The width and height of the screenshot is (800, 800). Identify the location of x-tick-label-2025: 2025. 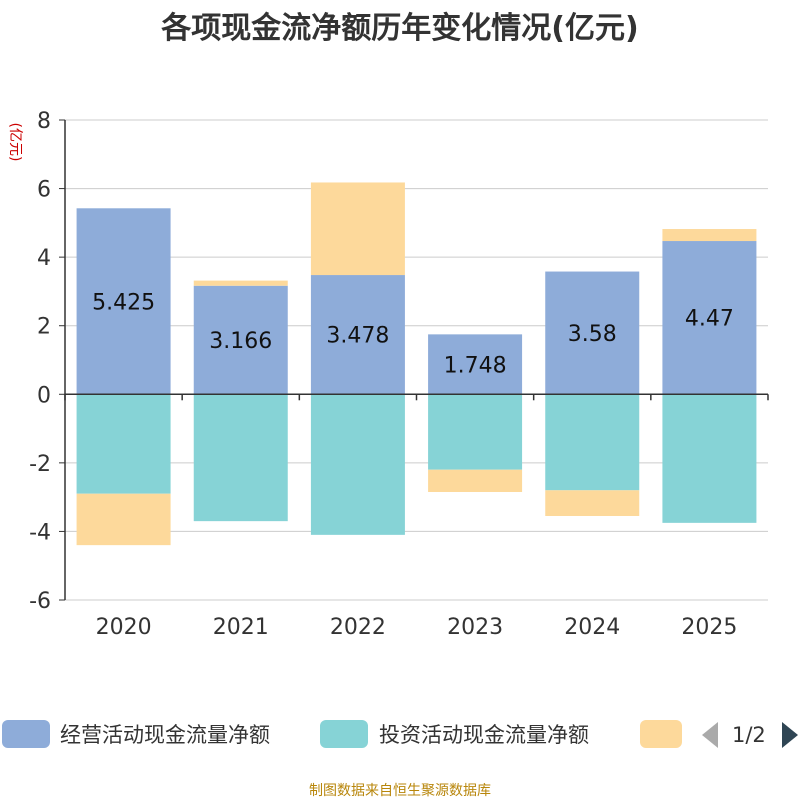
(709, 627).